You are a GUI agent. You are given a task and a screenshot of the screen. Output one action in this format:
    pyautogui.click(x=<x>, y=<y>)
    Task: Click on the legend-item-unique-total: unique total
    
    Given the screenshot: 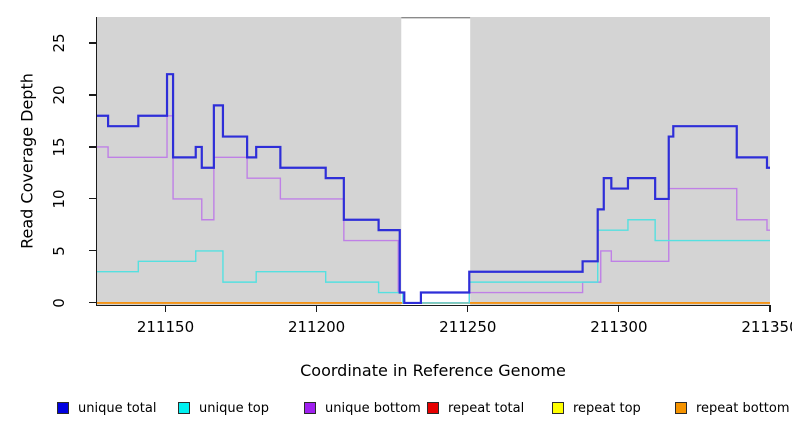 What is the action you would take?
    pyautogui.click(x=107, y=408)
    